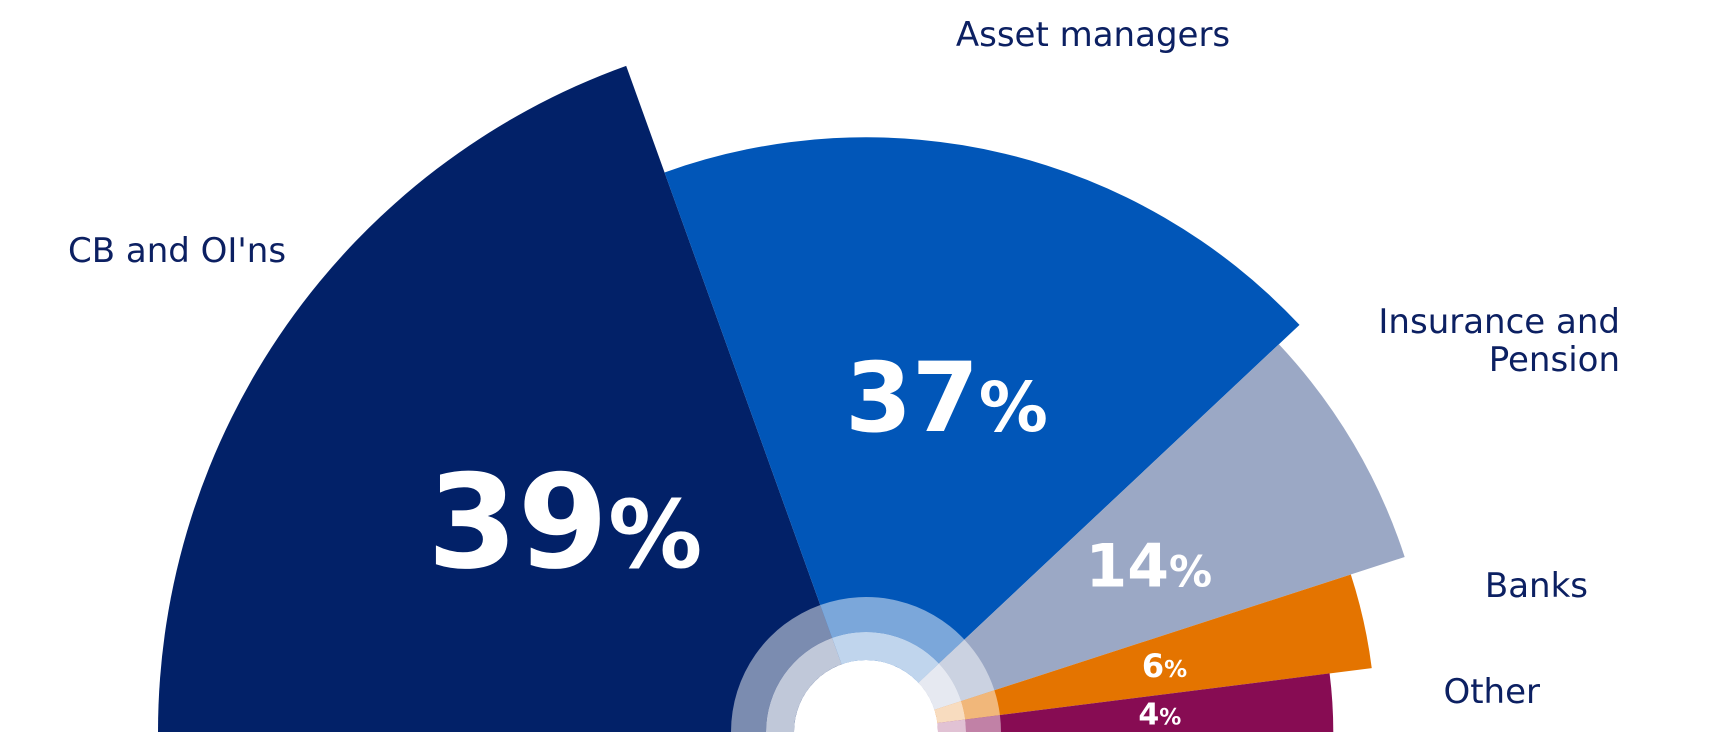 The height and width of the screenshot is (746, 1732). I want to click on value-label-asset-managers: 37%, so click(946, 398).